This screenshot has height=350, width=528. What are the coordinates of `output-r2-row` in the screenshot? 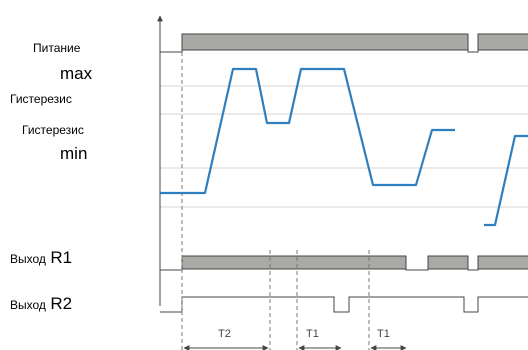 It's located at (344, 304).